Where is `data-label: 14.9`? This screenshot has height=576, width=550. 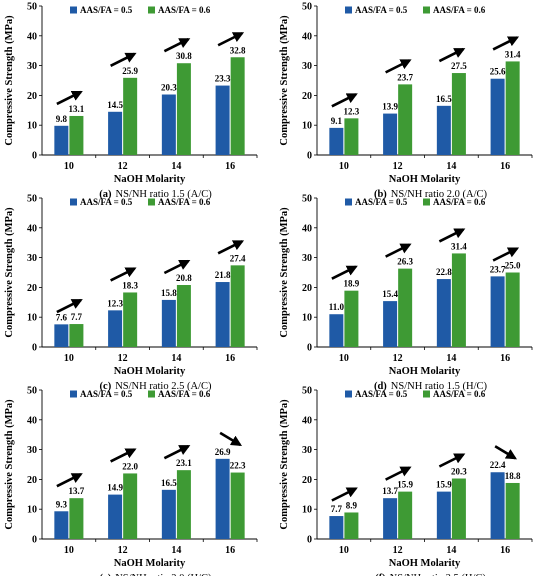
data-label: 14.9 is located at coordinates (115, 488).